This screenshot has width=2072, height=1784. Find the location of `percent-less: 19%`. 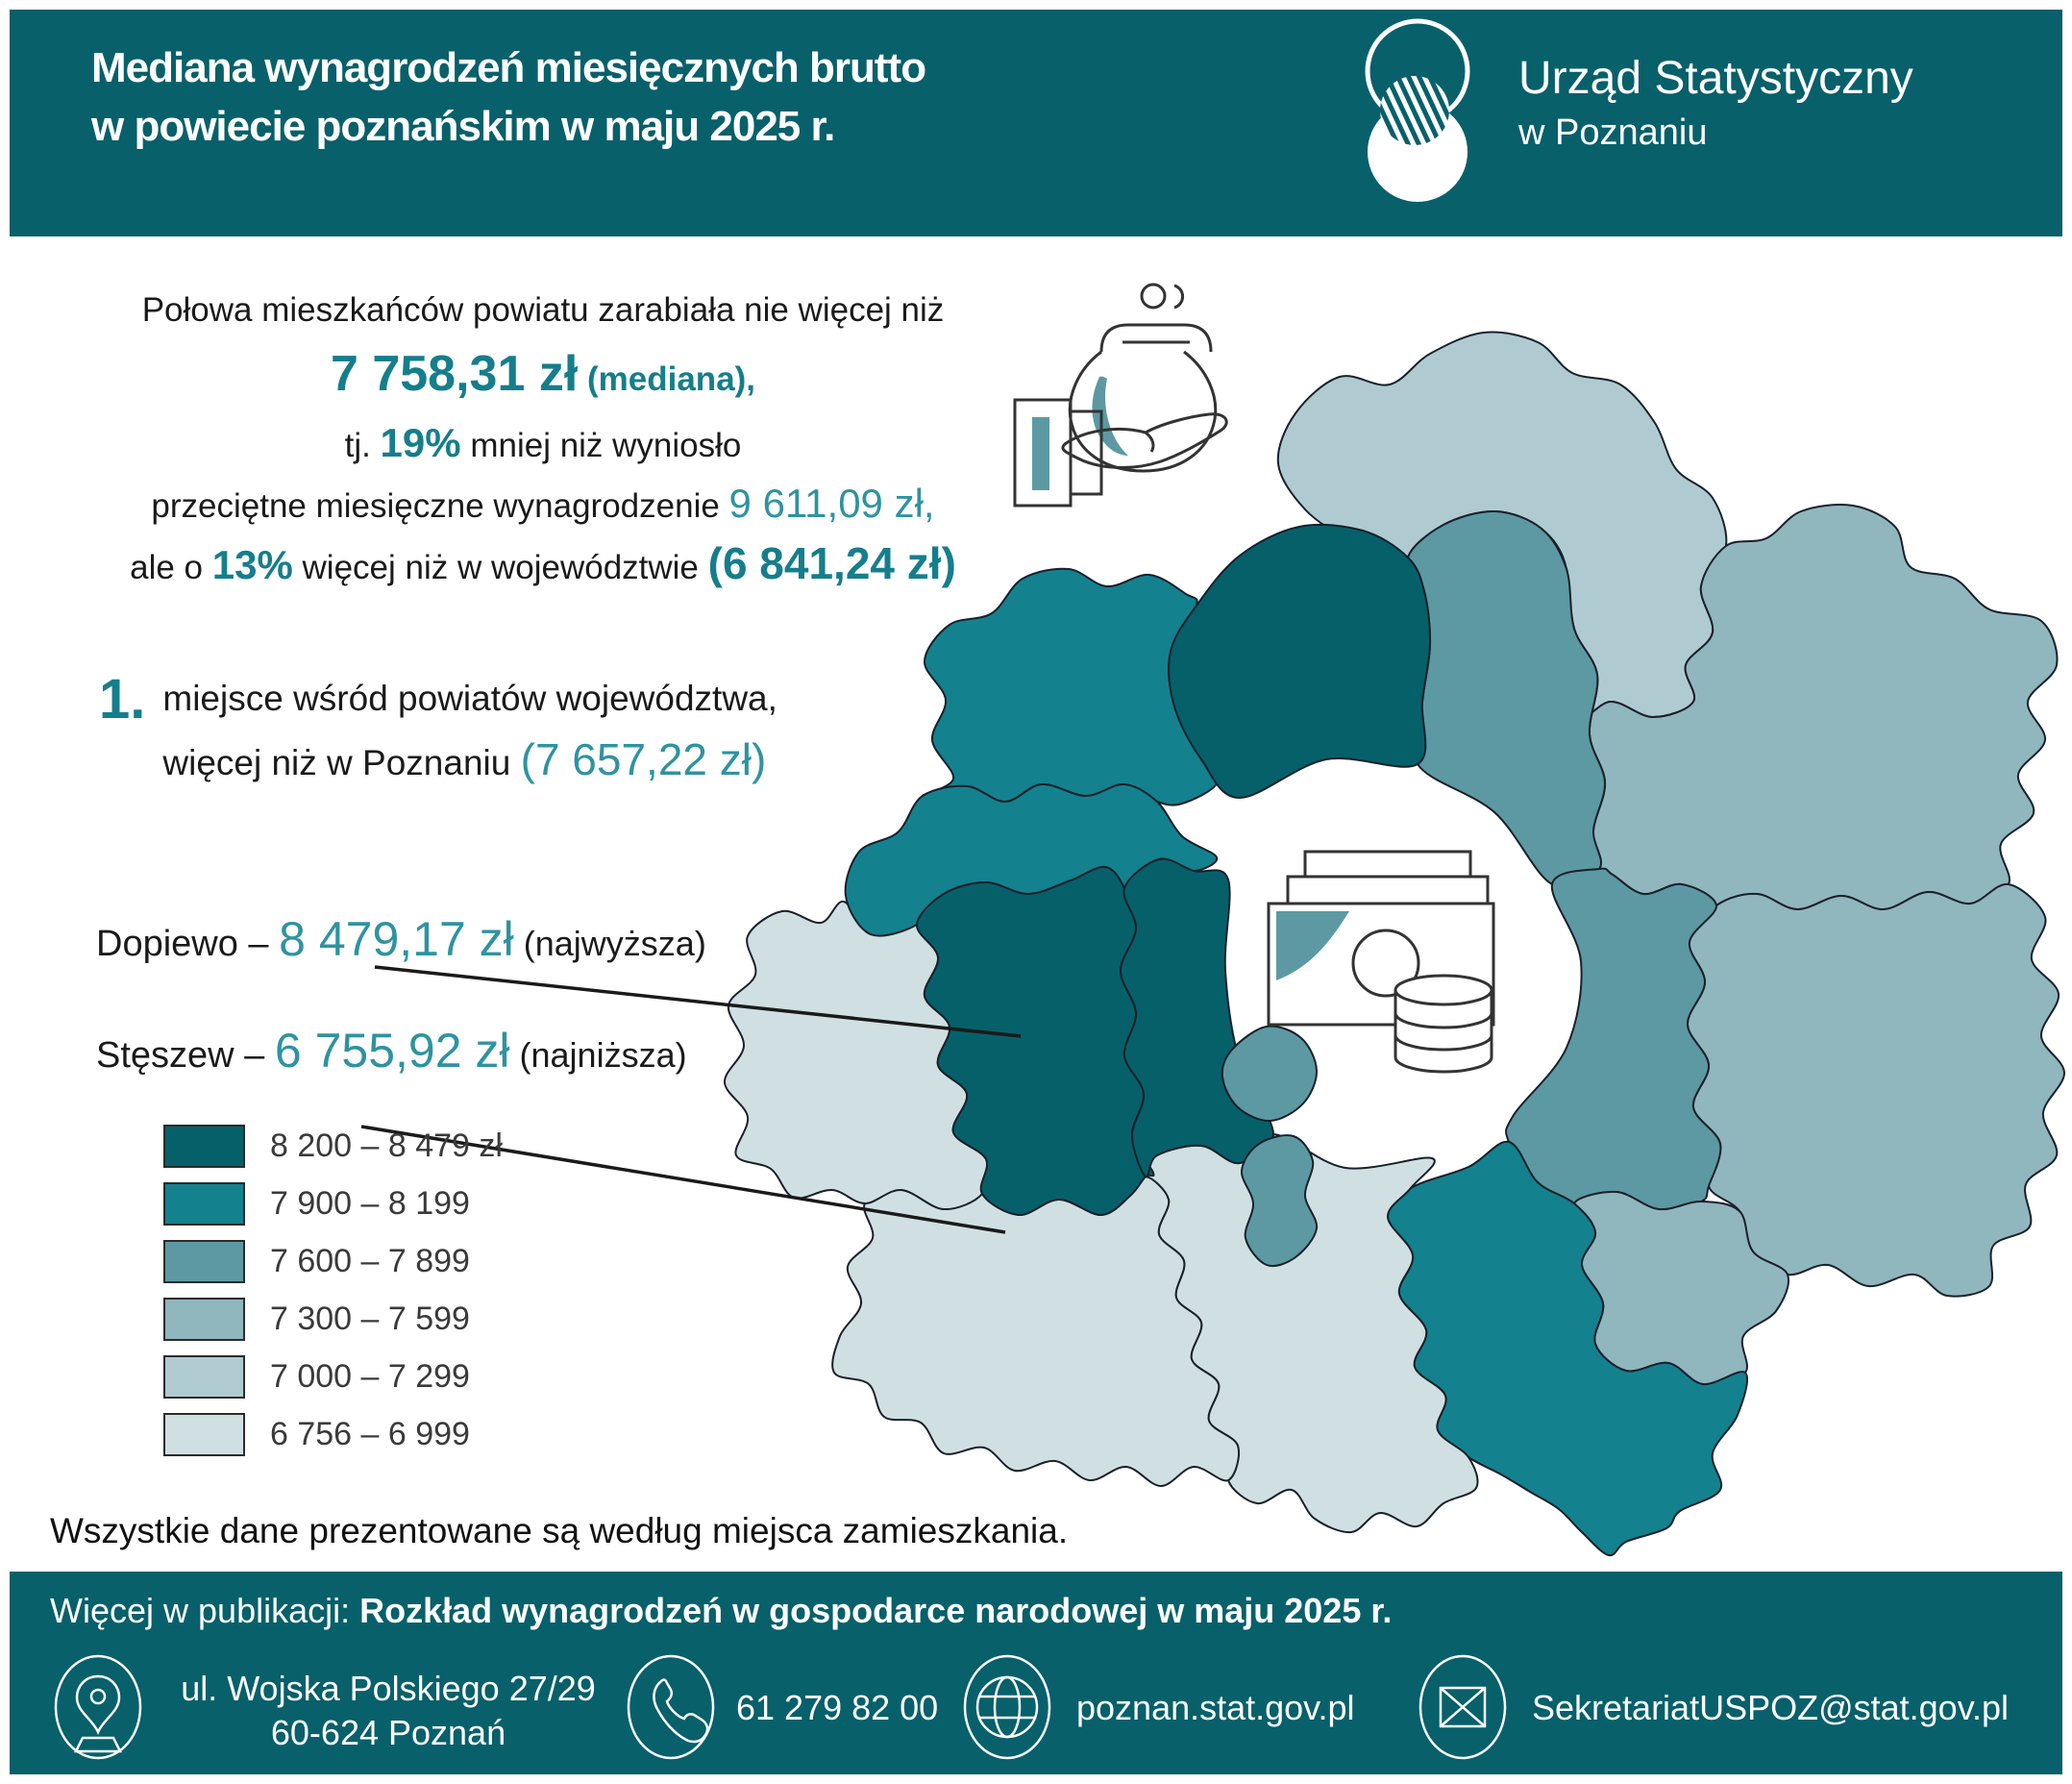

percent-less: 19% is located at coordinates (420, 443).